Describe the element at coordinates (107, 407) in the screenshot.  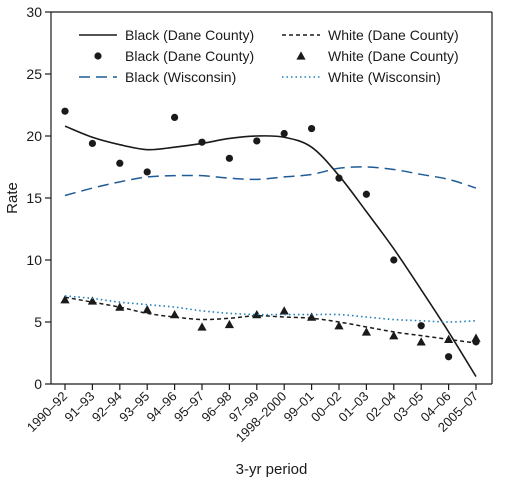
I see `x-tick-label: 92–94` at that location.